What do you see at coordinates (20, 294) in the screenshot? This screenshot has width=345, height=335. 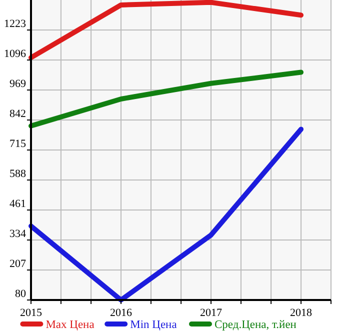 I see `y-tick-label: 80` at bounding box center [20, 294].